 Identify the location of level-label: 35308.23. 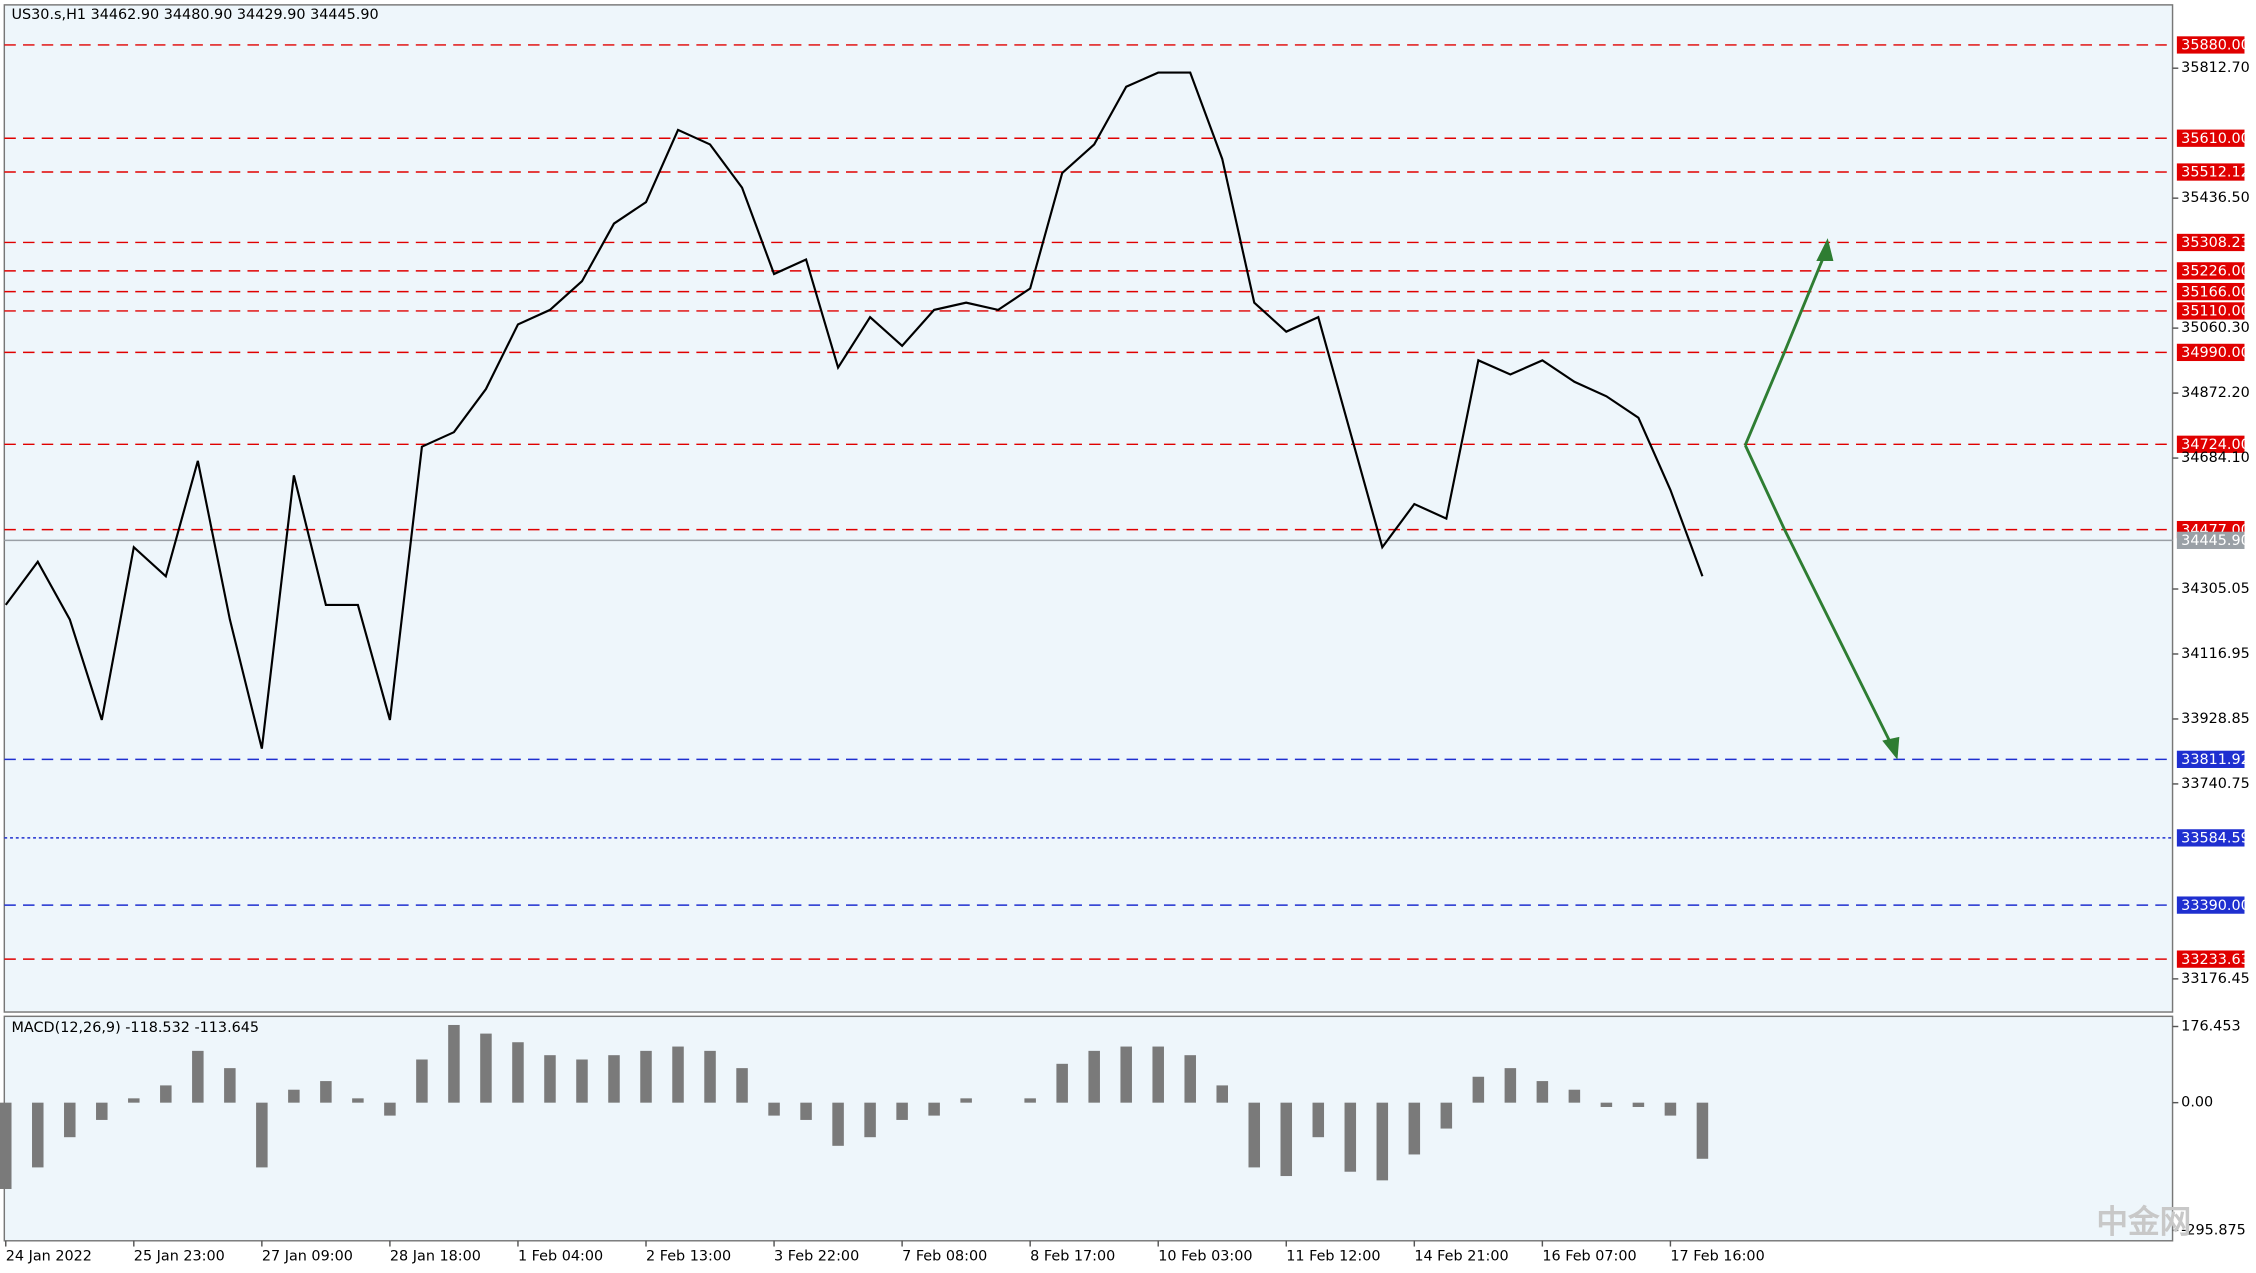
(2215, 243).